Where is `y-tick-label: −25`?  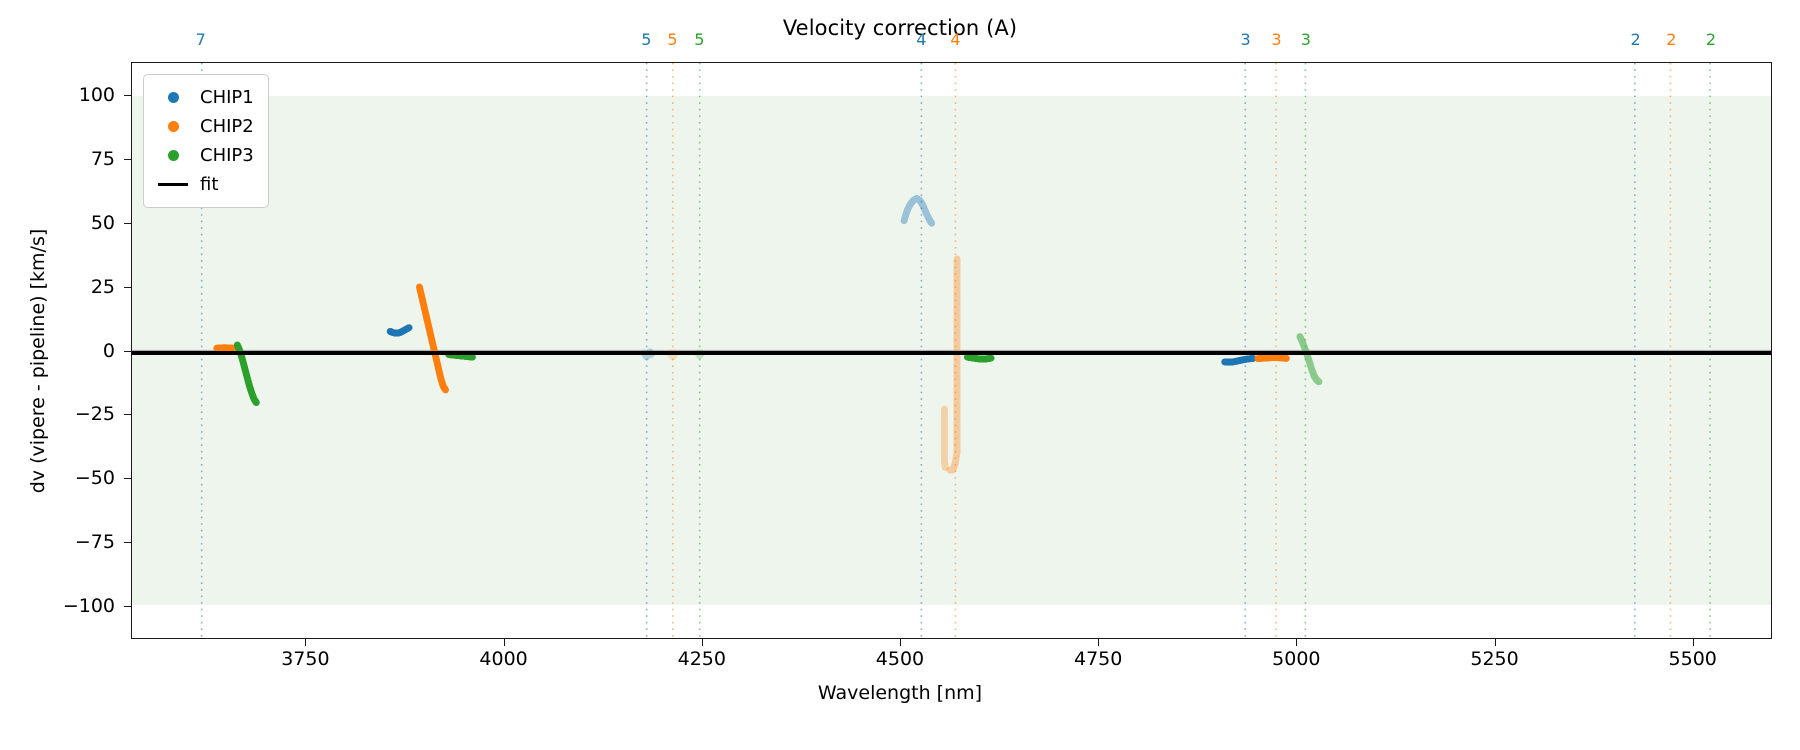
y-tick-label: −25 is located at coordinates (94, 414).